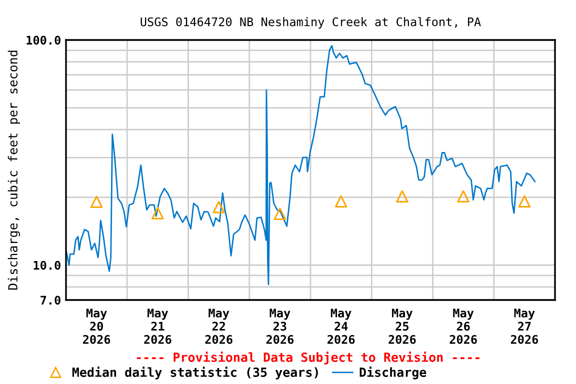 The height and width of the screenshot is (384, 576). Describe the element at coordinates (402, 326) in the screenshot. I see `x-tick-label: May 25 2026` at that location.